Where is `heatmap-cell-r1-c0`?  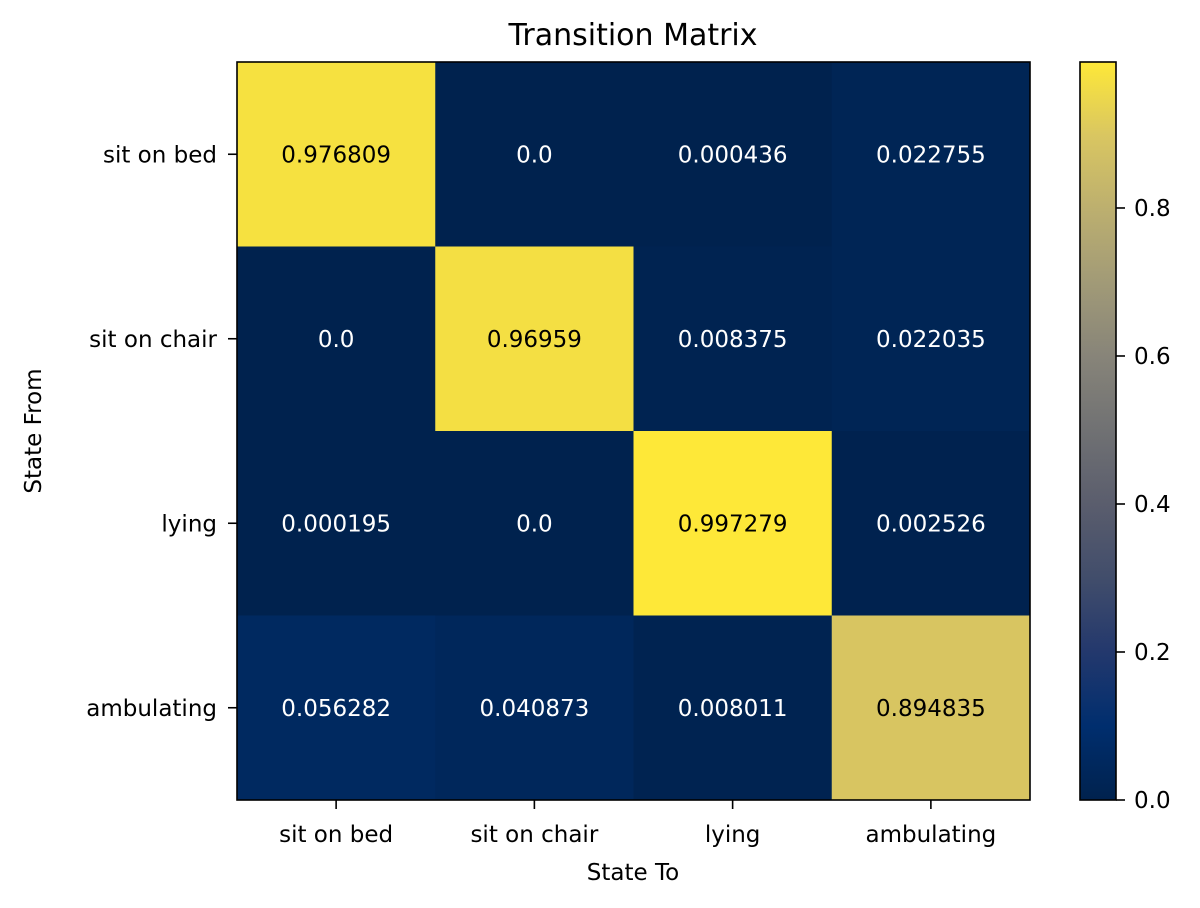
heatmap-cell-r1-c0 is located at coordinates (336, 339).